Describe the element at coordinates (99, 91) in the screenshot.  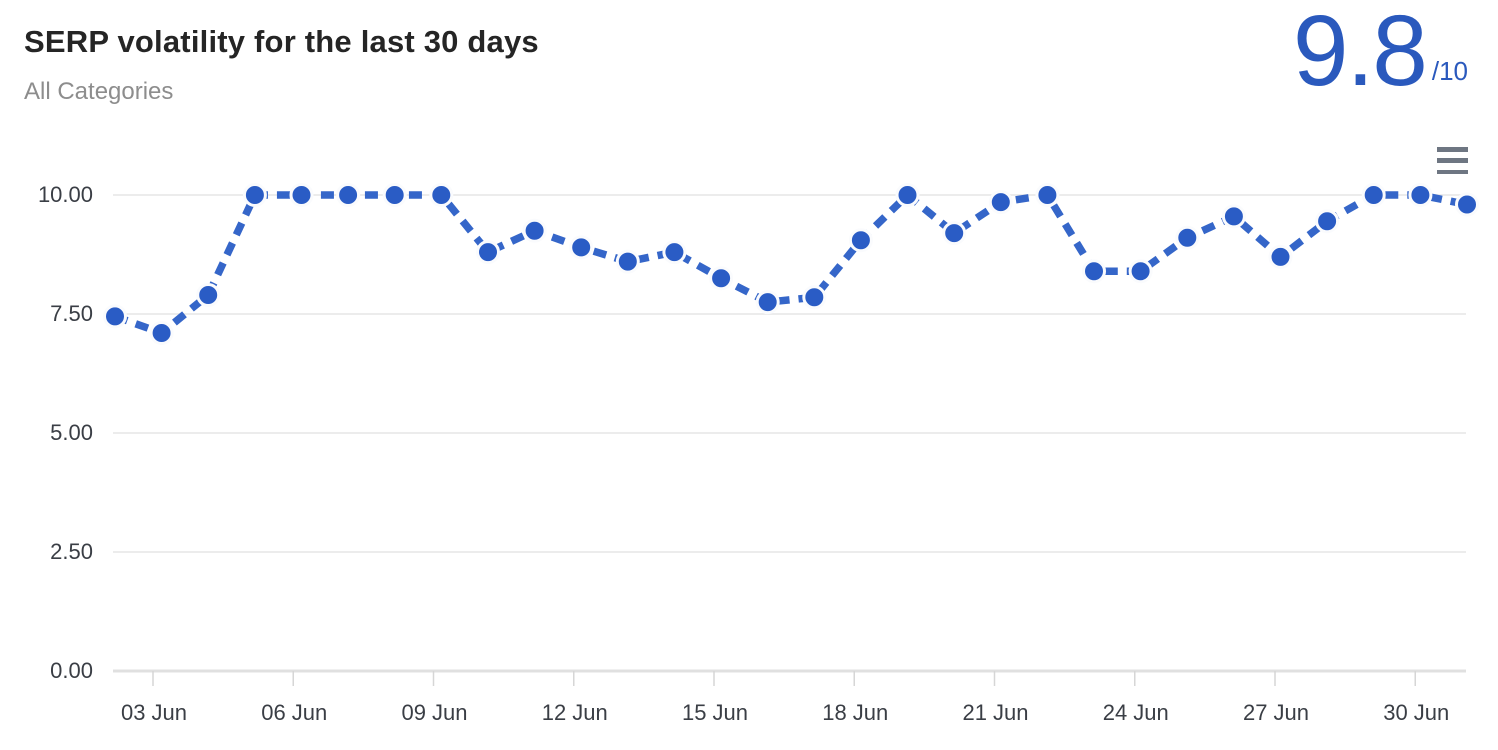
I see `page-subtitle: All Categories` at that location.